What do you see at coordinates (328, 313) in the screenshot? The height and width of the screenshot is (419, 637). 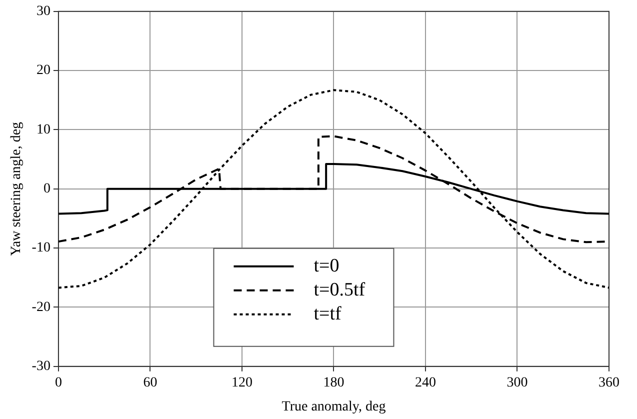 I see `legend-label: t=tf` at bounding box center [328, 313].